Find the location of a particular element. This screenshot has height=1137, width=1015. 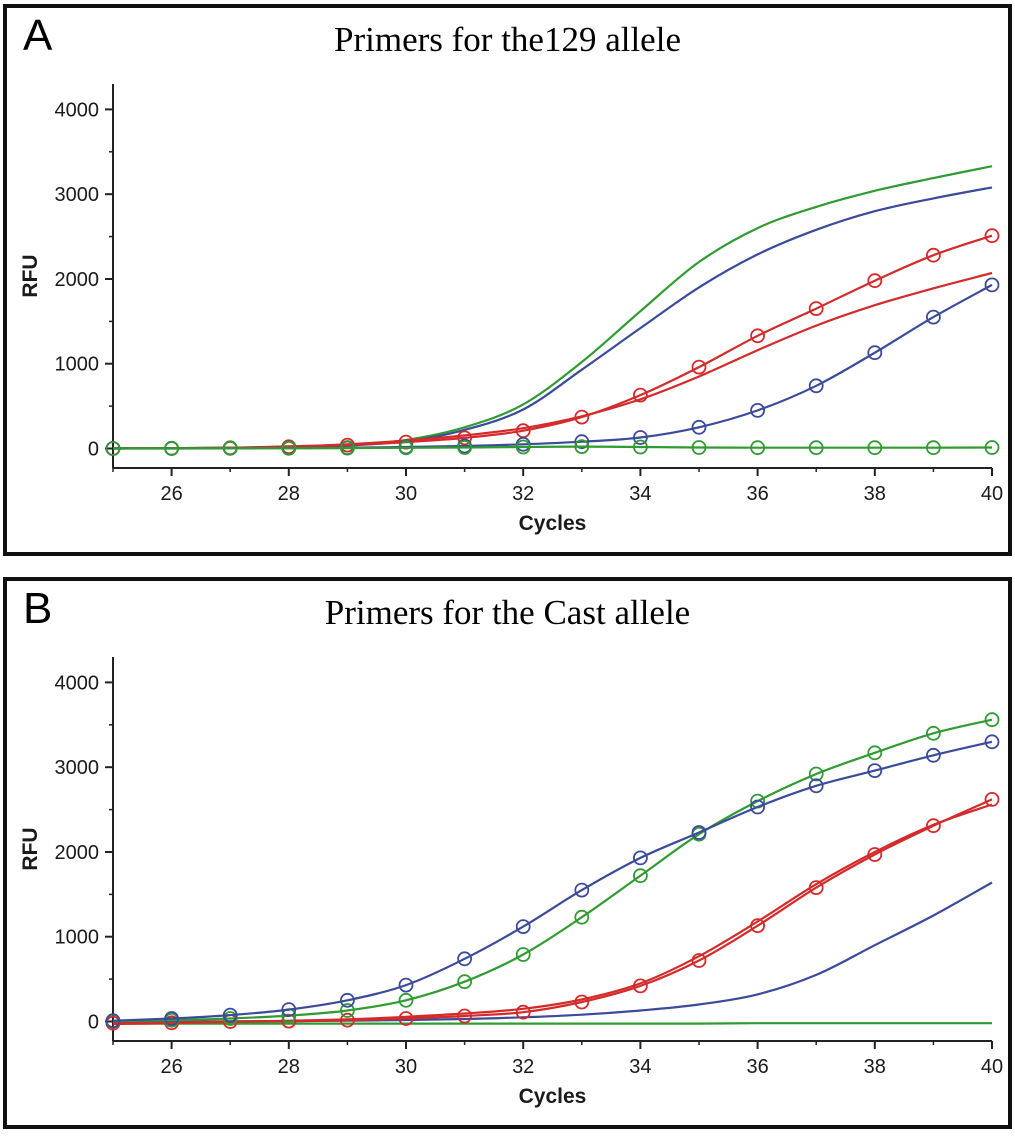

x-tick-label: 38 is located at coordinates (875, 494).